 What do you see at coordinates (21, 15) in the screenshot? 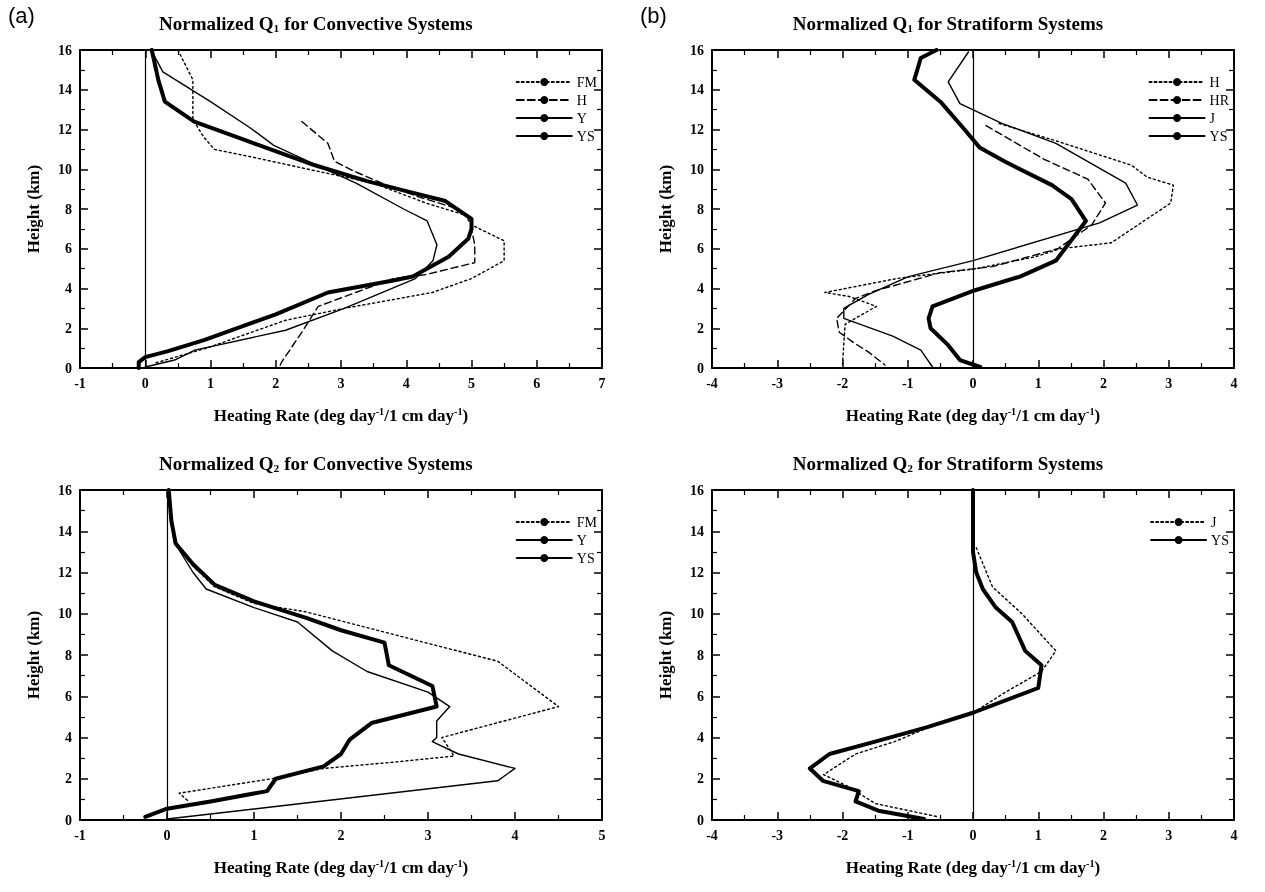
I see `text: (a)` at bounding box center [21, 15].